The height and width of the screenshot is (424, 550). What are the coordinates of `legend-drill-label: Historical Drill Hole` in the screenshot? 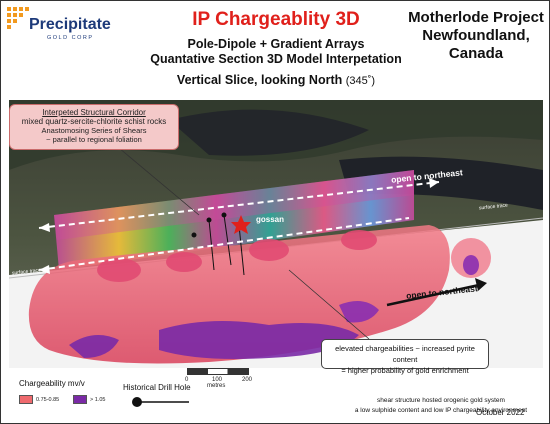 It's located at (157, 387).